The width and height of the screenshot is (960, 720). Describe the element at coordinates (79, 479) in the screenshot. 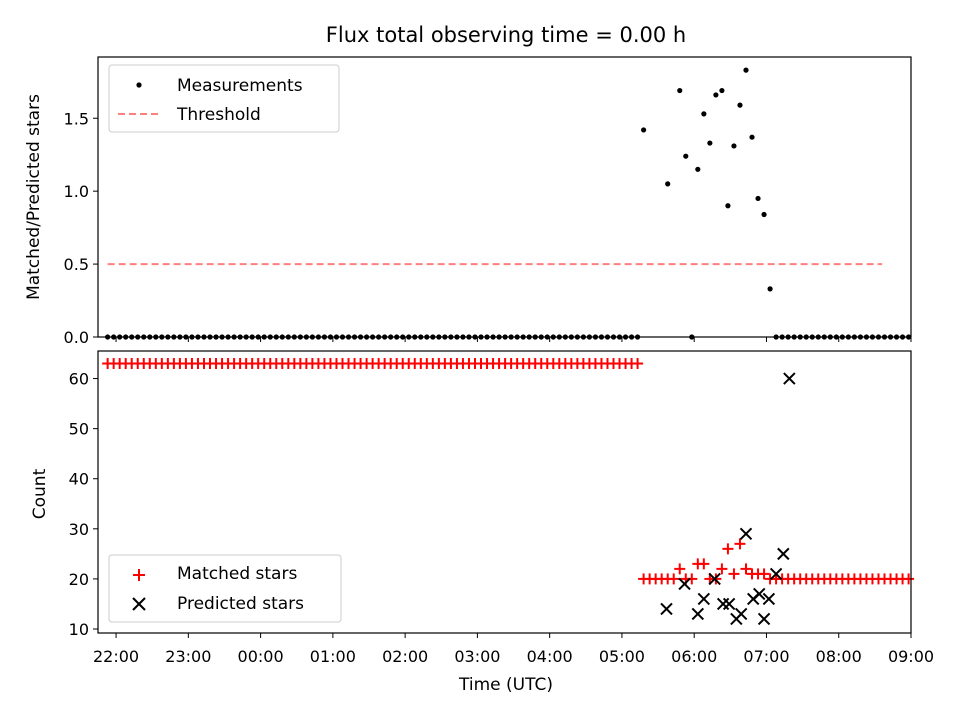

I see `y-tick-label: 40` at that location.